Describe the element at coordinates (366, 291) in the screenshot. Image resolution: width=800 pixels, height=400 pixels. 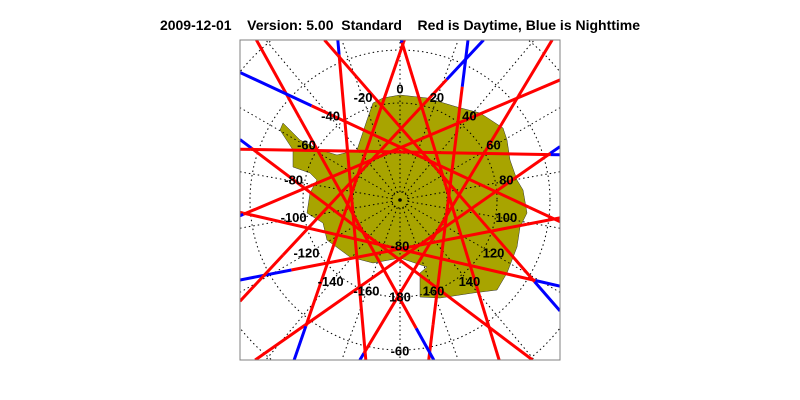
I see `longitude-label: -160` at that location.